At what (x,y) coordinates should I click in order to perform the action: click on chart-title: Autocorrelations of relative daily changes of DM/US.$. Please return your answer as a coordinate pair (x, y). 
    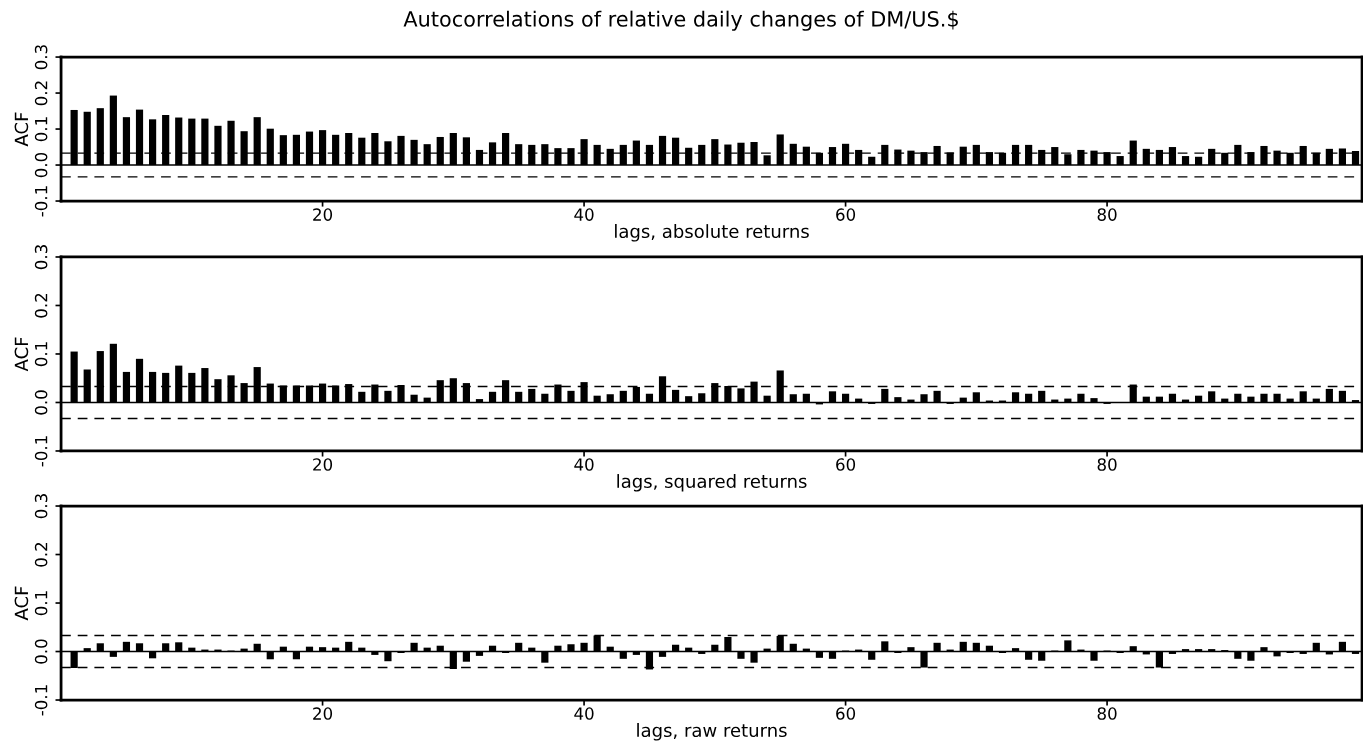
    Looking at the image, I should click on (680, 20).